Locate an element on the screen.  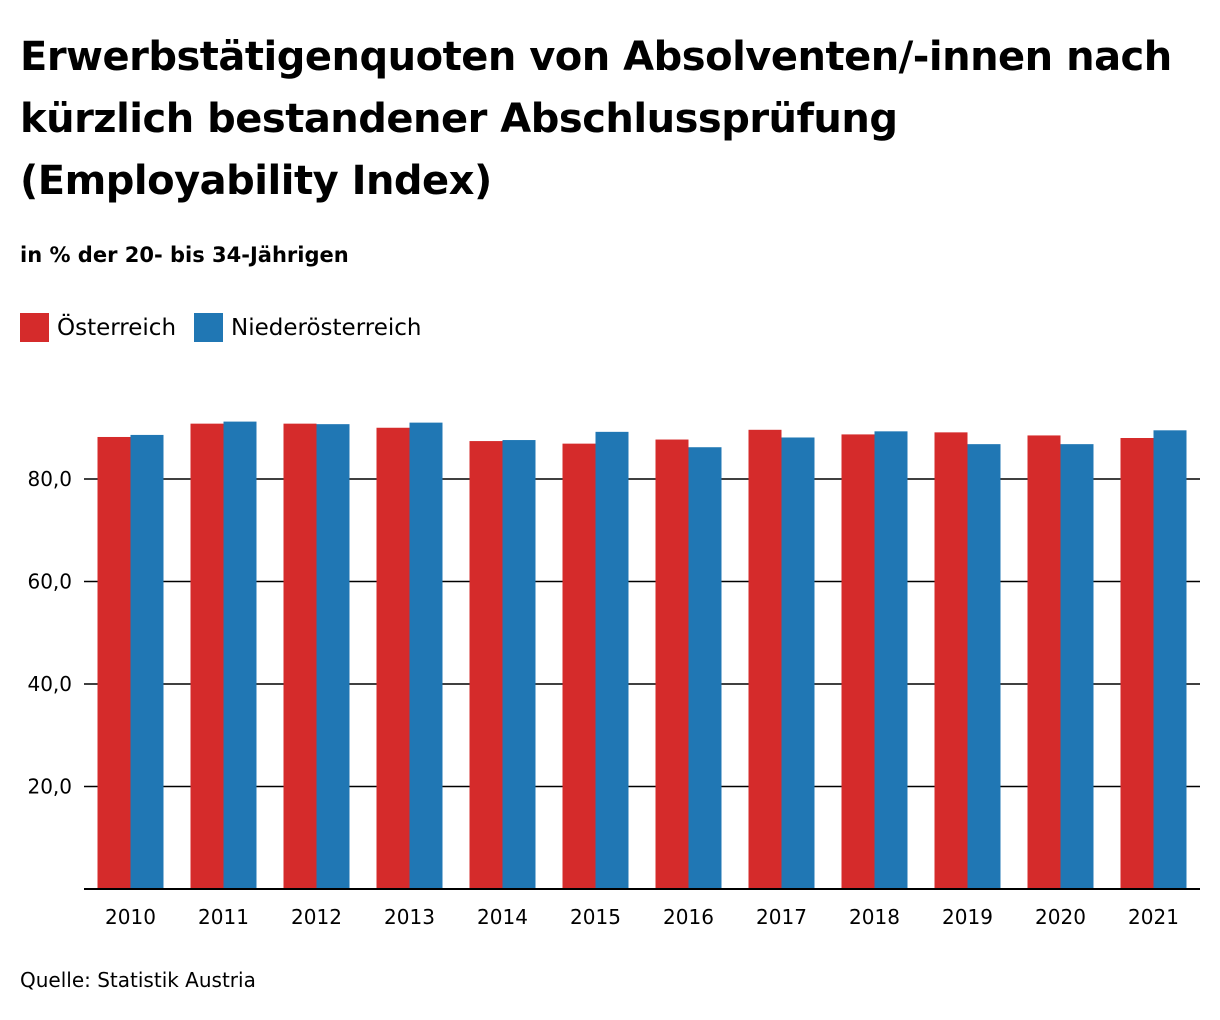
bar-niederoesterreich-2013 is located at coordinates (426, 655).